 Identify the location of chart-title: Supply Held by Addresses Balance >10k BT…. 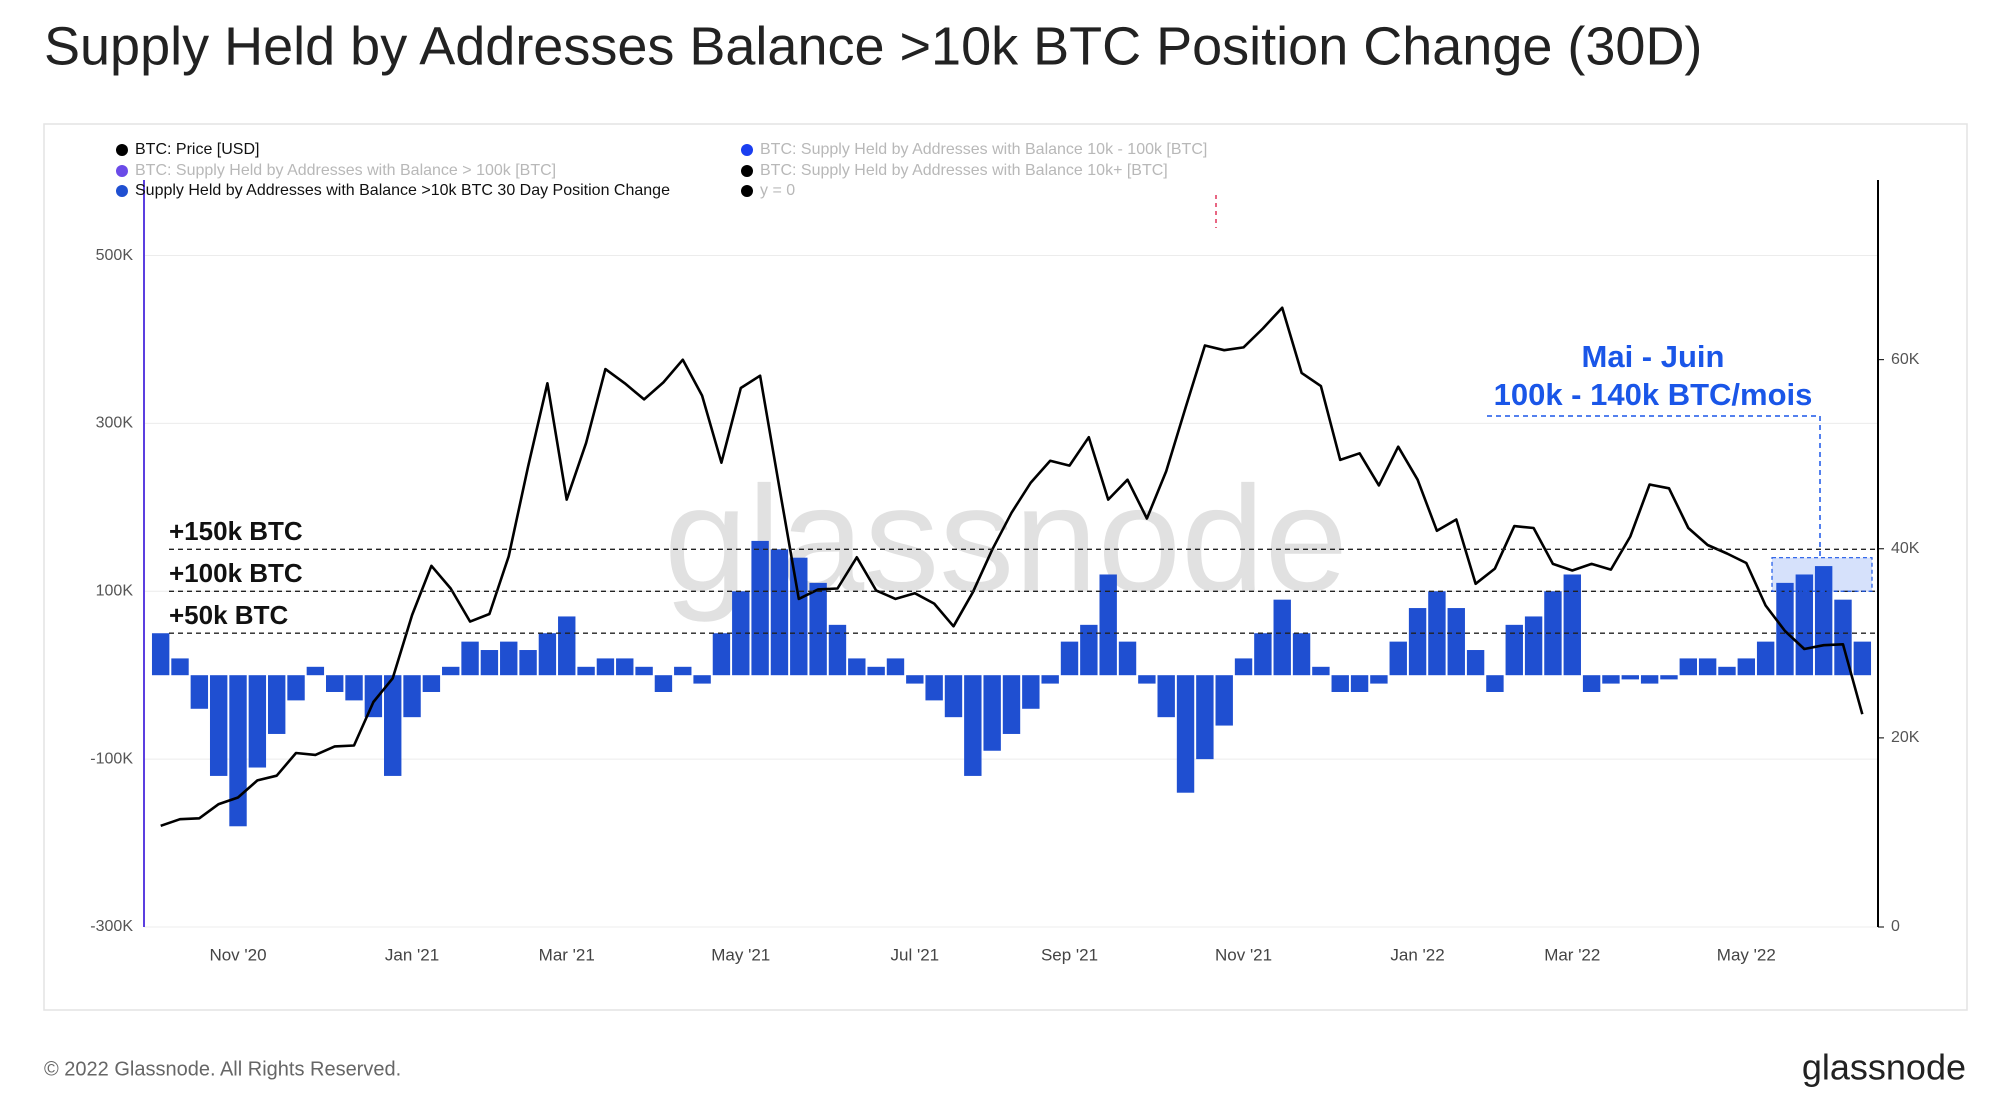
(873, 46).